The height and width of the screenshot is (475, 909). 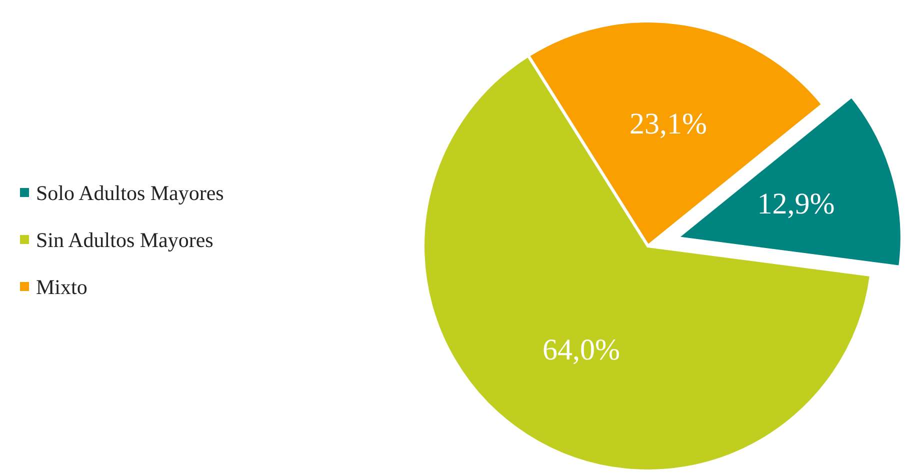 What do you see at coordinates (796, 204) in the screenshot?
I see `data-label: 12,9%` at bounding box center [796, 204].